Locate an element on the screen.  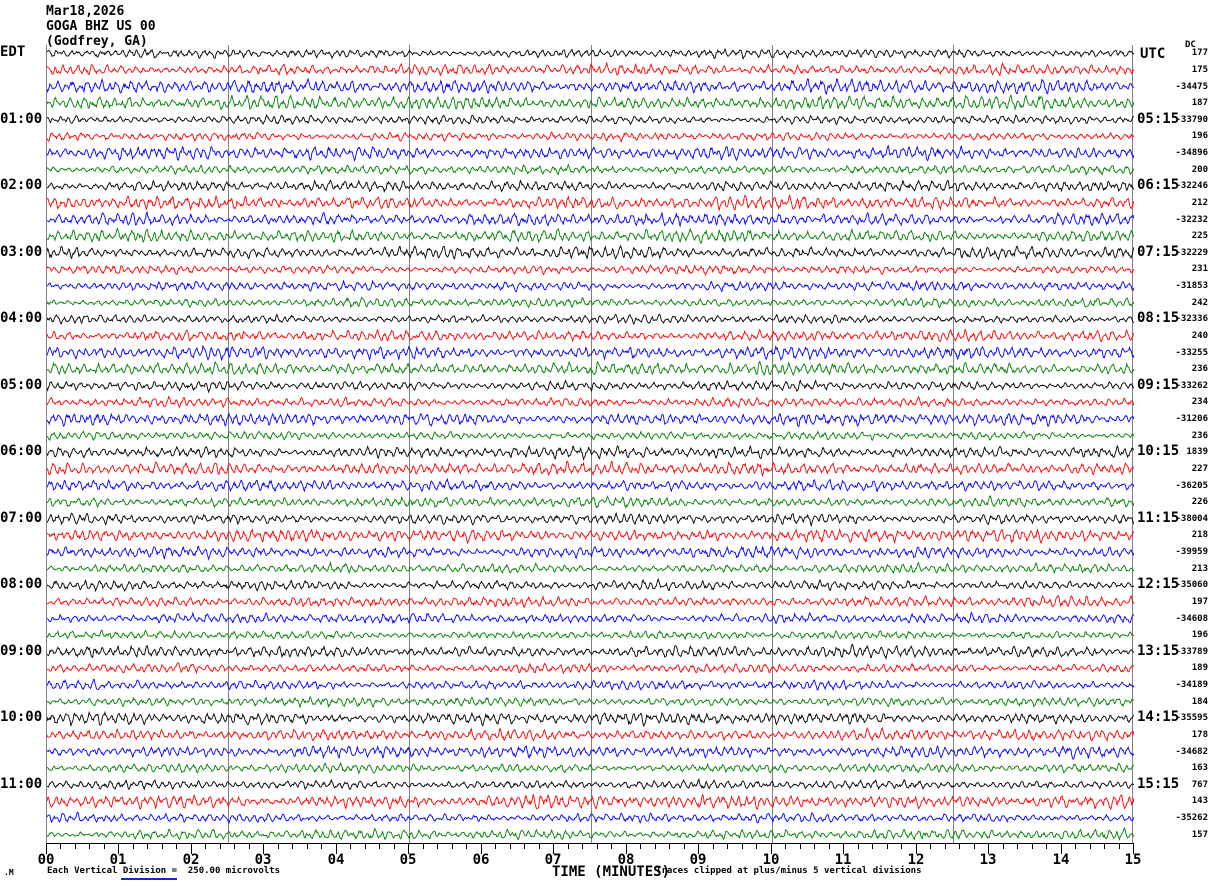
right-utc-label: 05:15 is located at coordinates (1158, 118).